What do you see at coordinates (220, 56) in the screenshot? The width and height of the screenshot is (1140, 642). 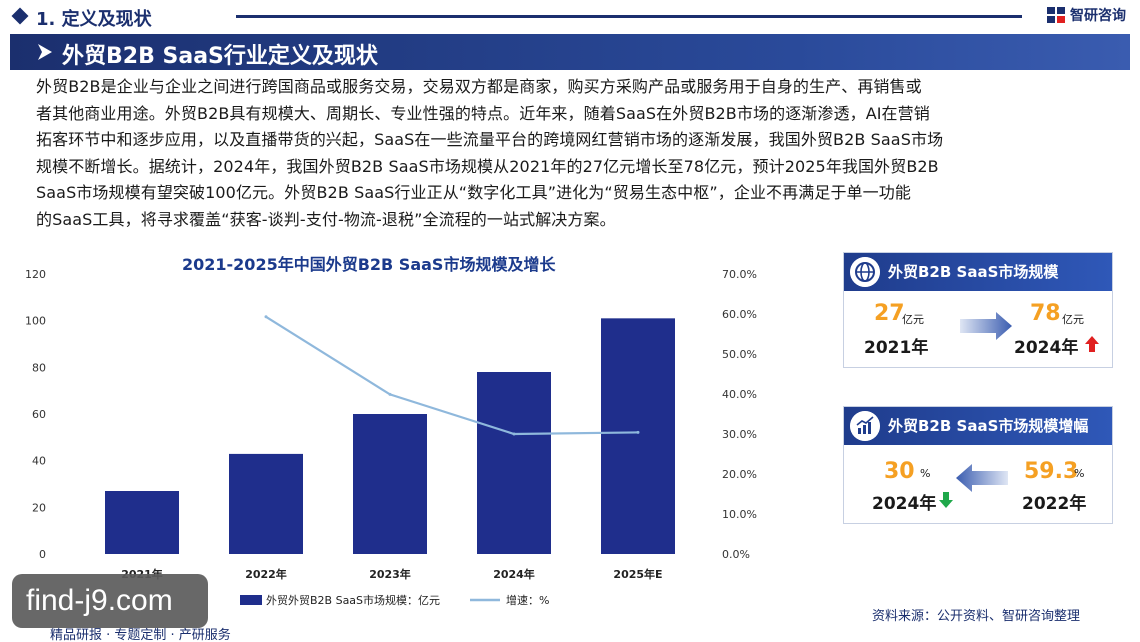 I see `page-title: 外贸B2B SaaS行业定义及现状` at bounding box center [220, 56].